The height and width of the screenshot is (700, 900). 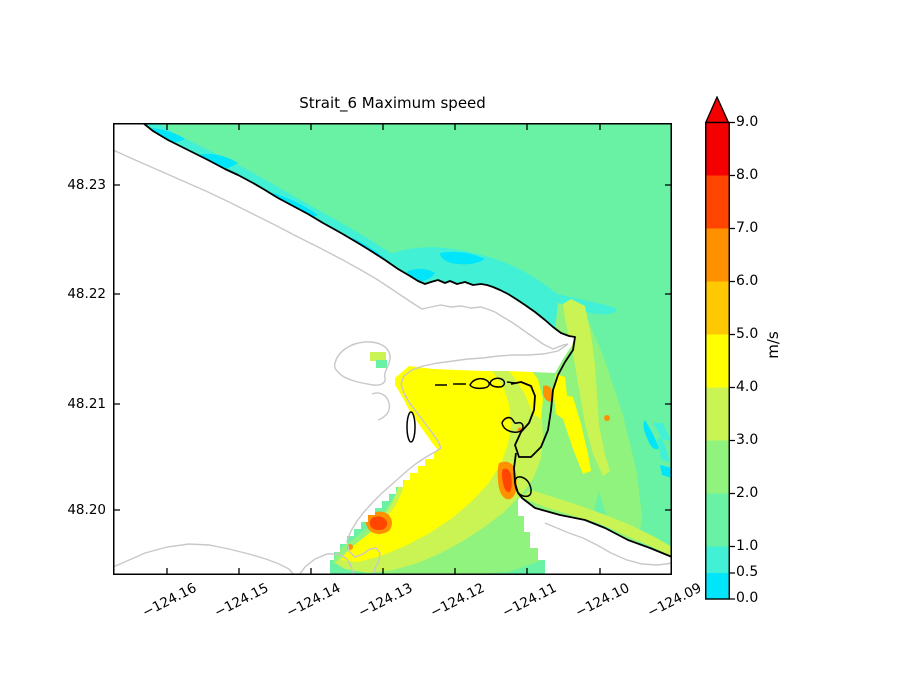 What do you see at coordinates (747, 281) in the screenshot?
I see `colorbar-label-6: 6.0` at bounding box center [747, 281].